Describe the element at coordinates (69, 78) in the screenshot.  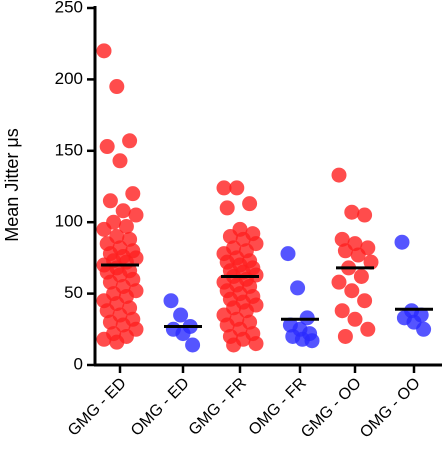
I see `y-tick-label: 200` at that location.